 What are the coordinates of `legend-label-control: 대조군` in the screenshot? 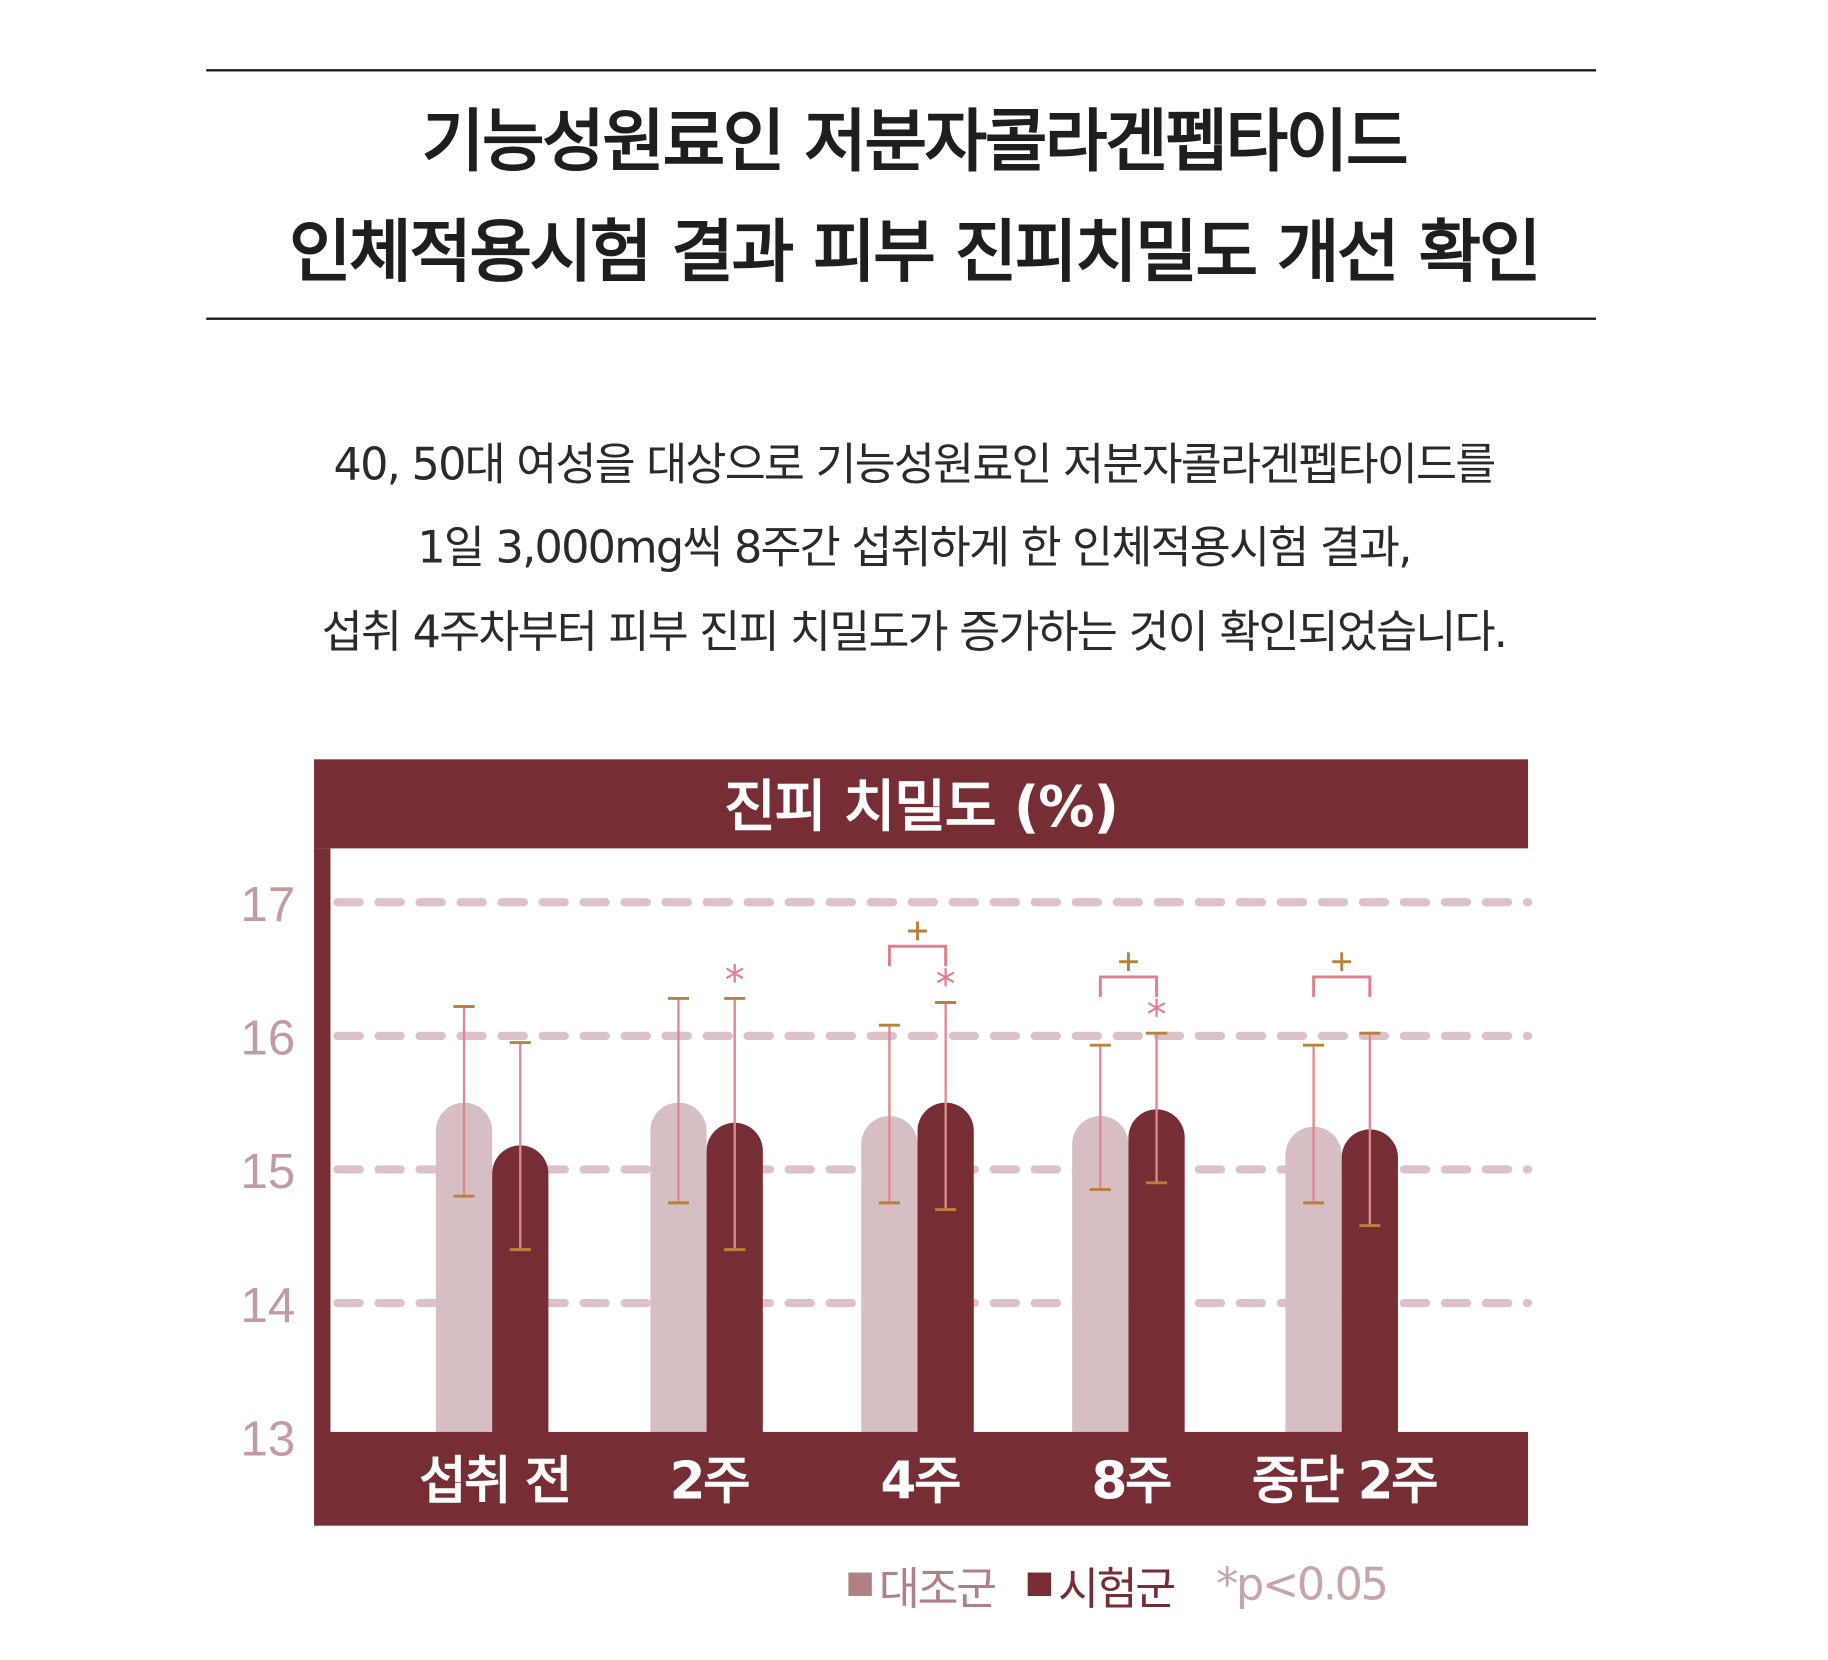 It's located at (937, 1588).